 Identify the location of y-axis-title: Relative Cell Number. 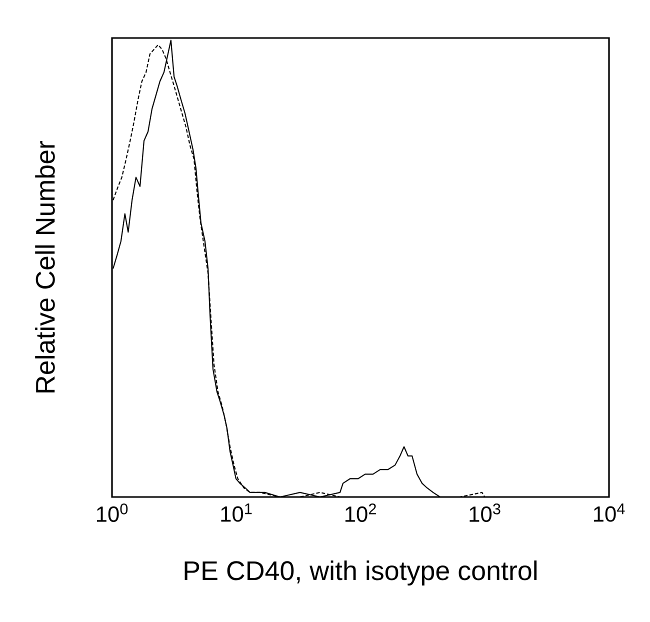
(45, 266).